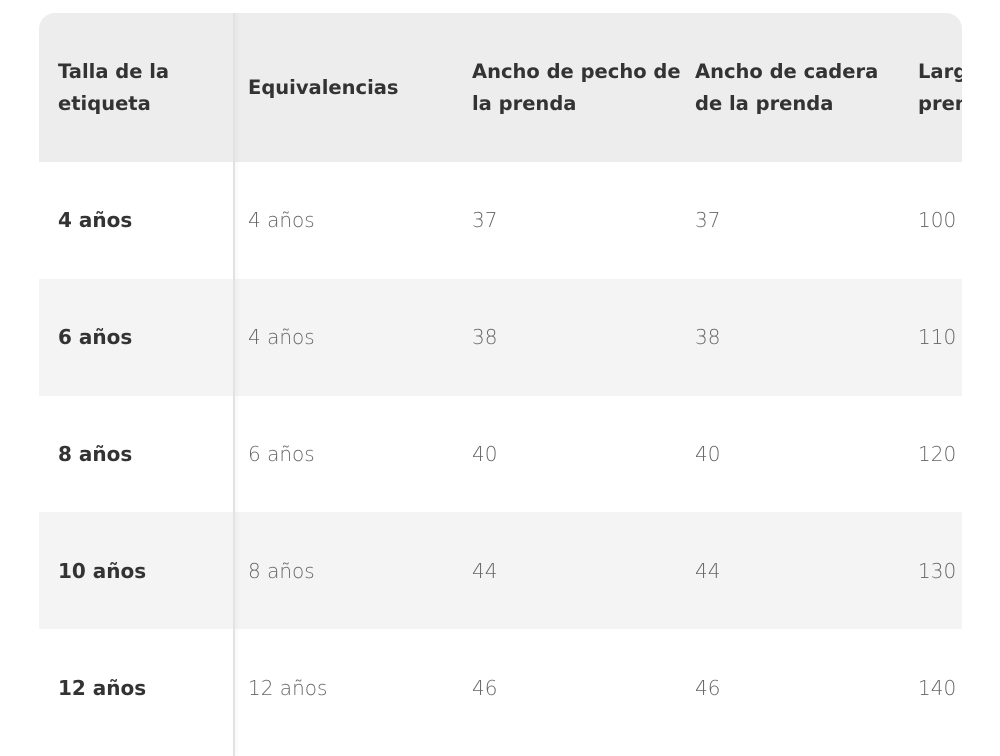 This screenshot has height=756, width=1000. What do you see at coordinates (937, 687) in the screenshot?
I see `table-cell: 140` at bounding box center [937, 687].